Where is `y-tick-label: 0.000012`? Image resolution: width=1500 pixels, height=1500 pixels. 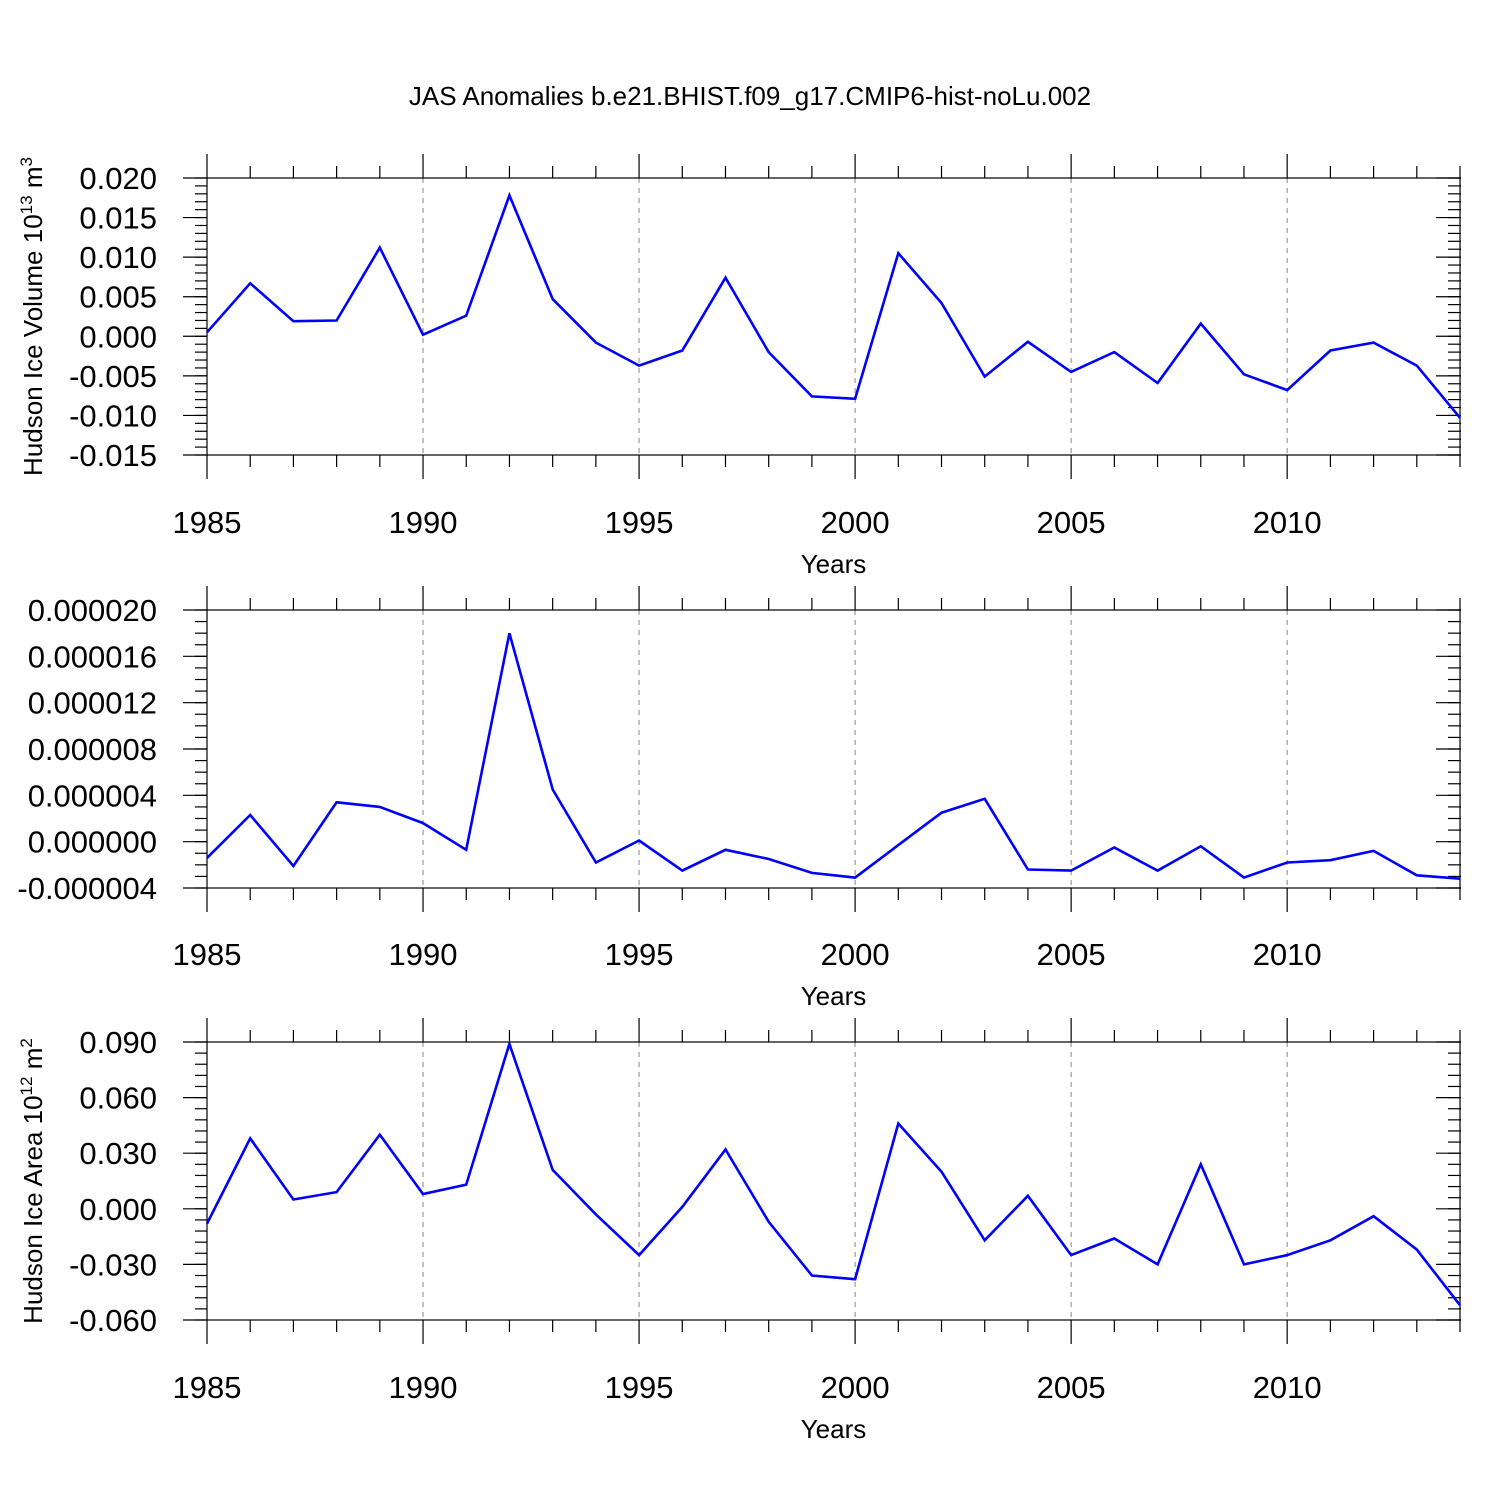 y-tick-label: 0.000012 is located at coordinates (92, 703).